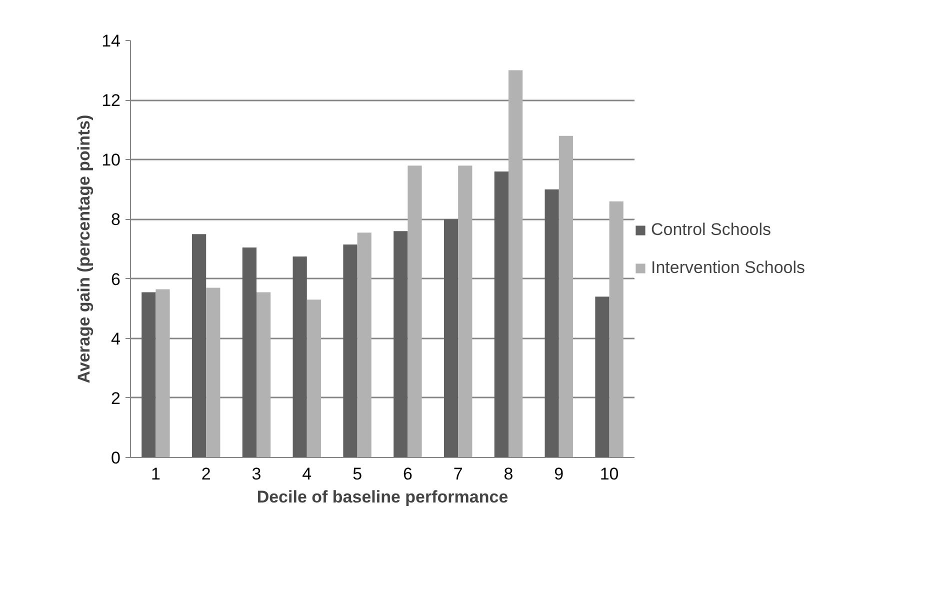  What do you see at coordinates (206, 474) in the screenshot?
I see `x-tick-label: 2` at bounding box center [206, 474].